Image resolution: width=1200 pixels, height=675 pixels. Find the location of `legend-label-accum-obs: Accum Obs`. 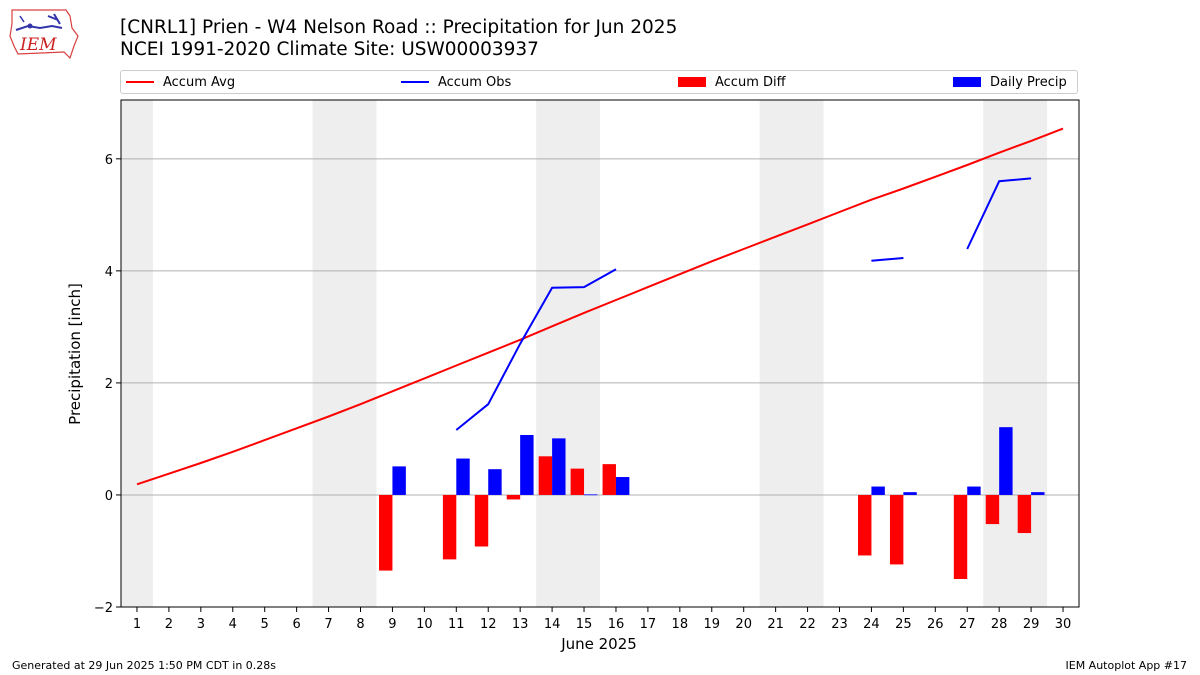

legend-label-accum-obs: Accum Obs is located at coordinates (475, 82).